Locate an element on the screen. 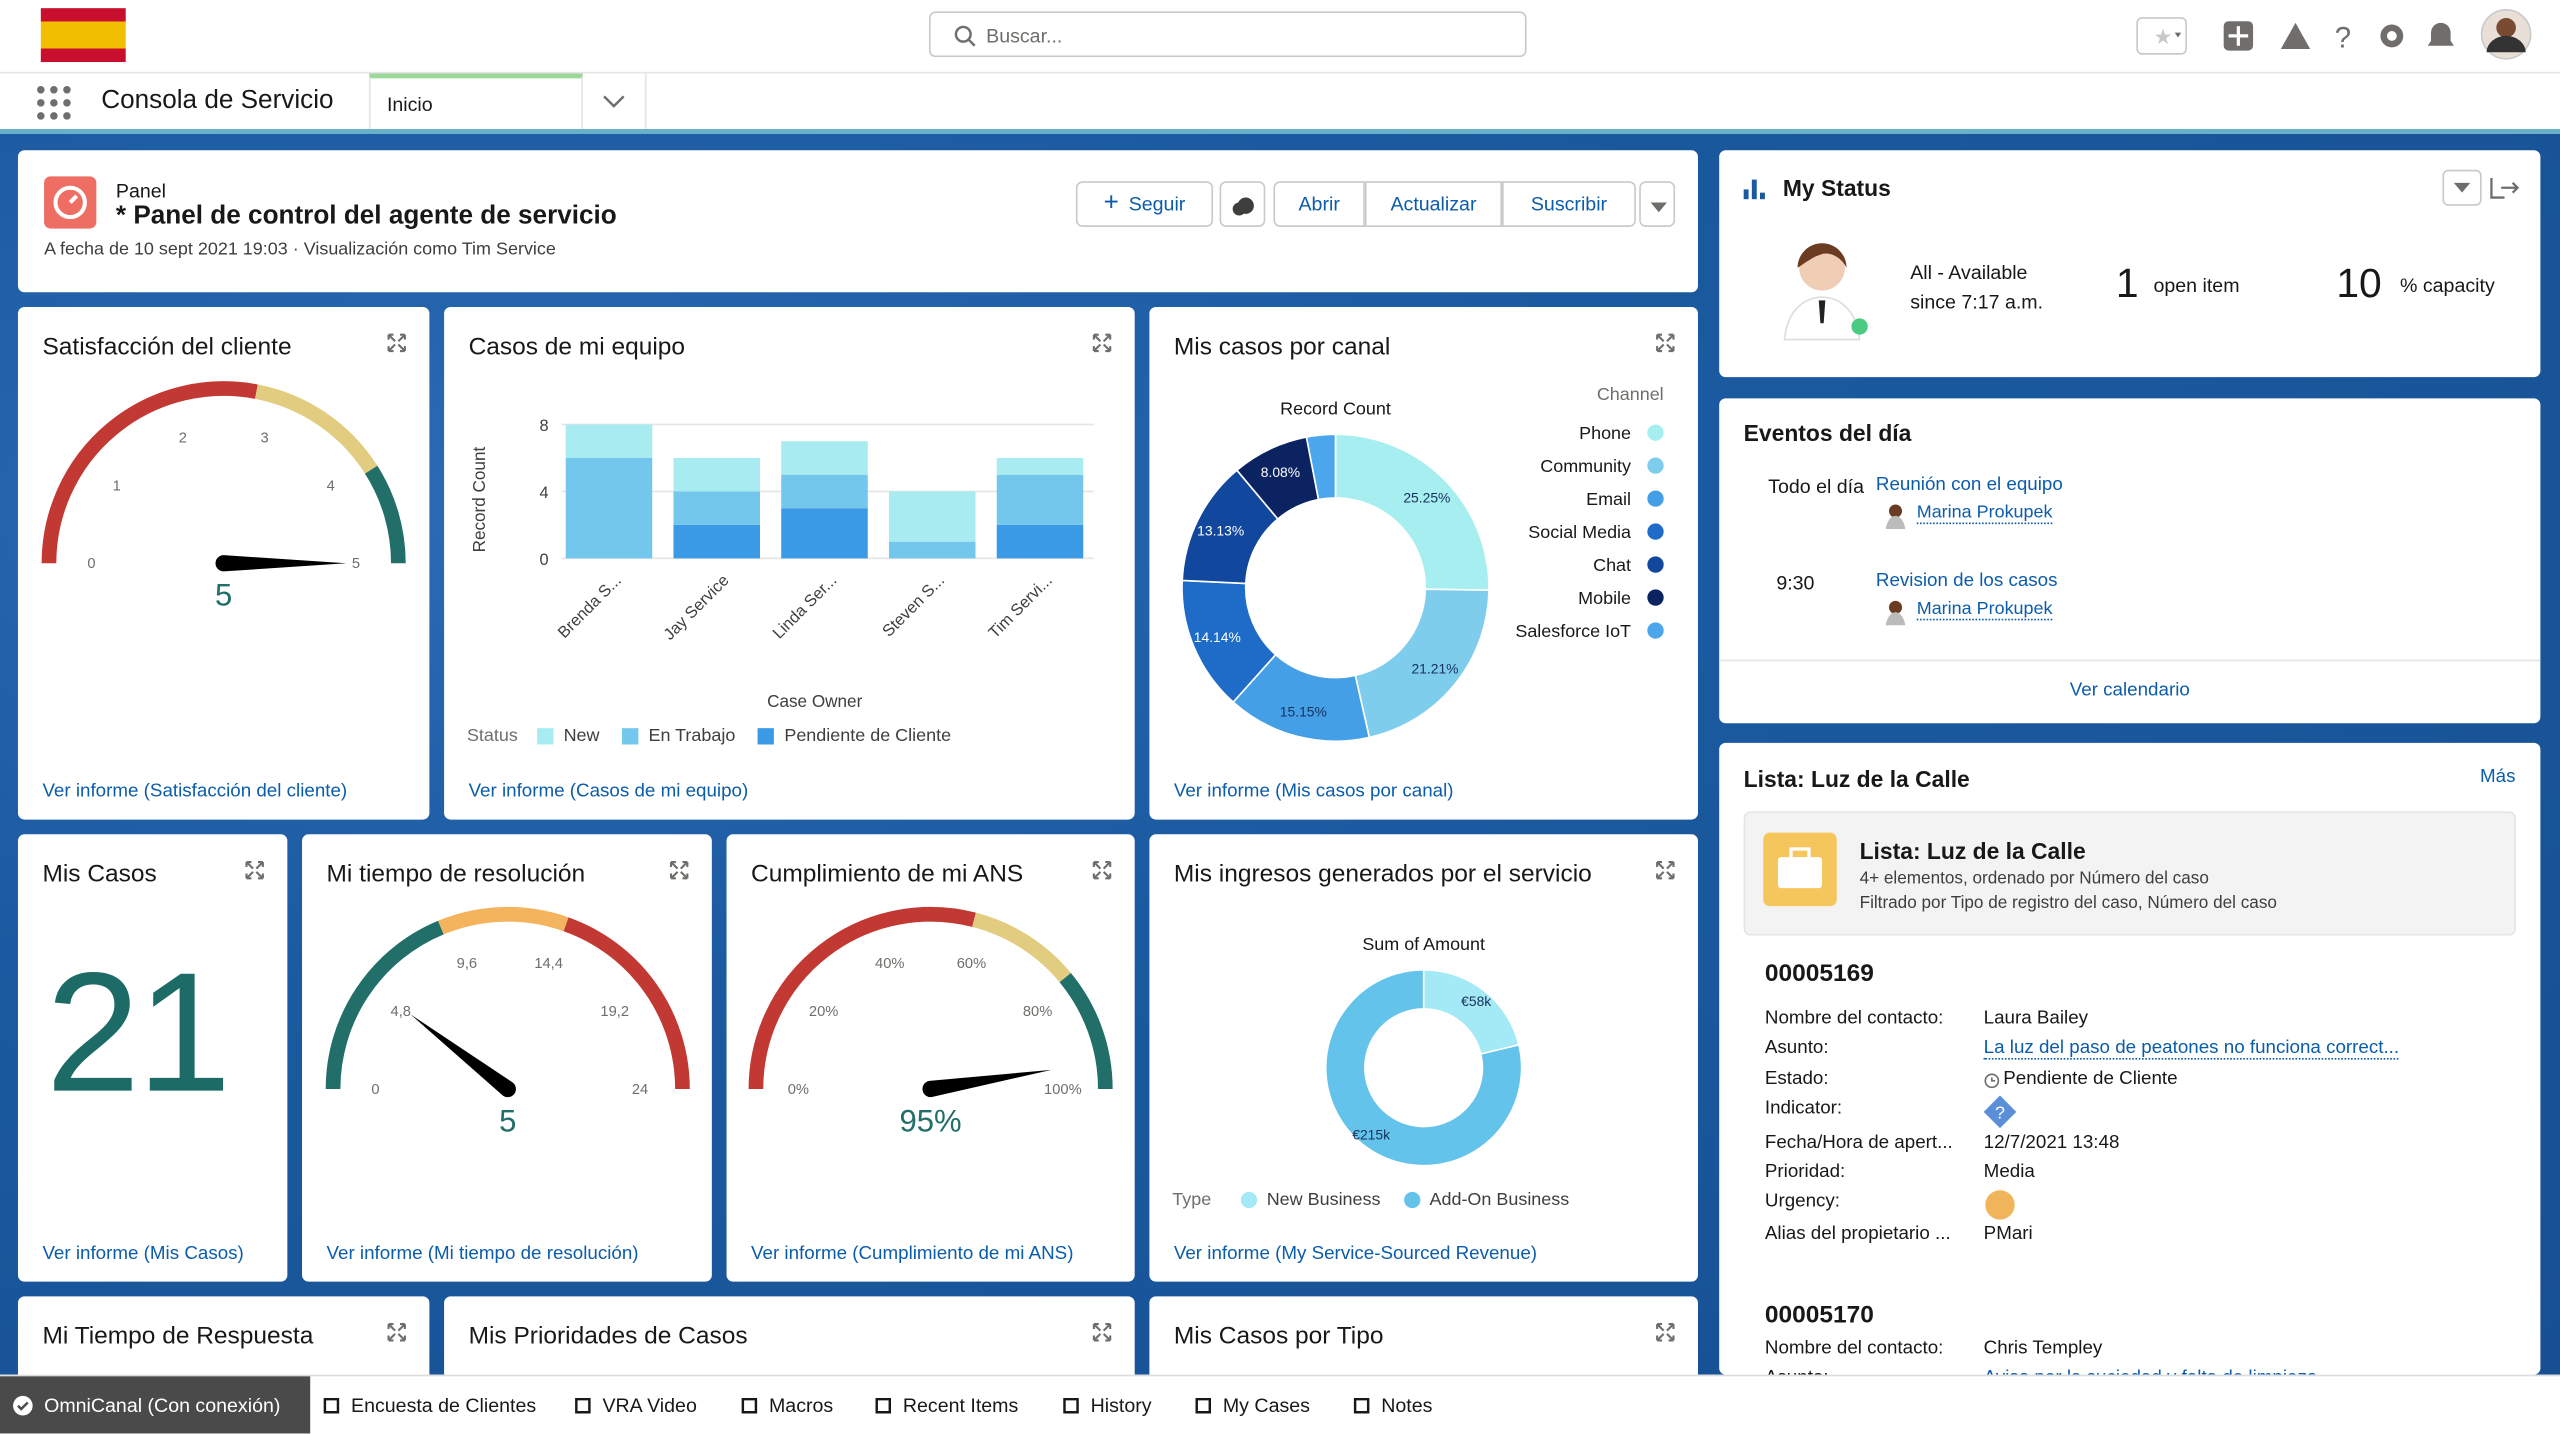 Image resolution: width=2560 pixels, height=1434 pixels. gauge: 0 1 2 3 4 5 5 is located at coordinates (223, 497).